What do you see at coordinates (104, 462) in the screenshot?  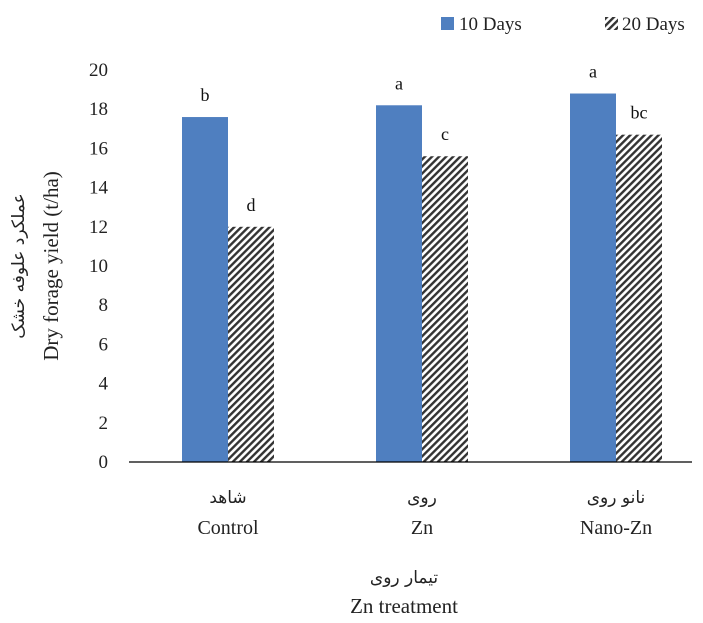 I see `y-tick-label: 0` at bounding box center [104, 462].